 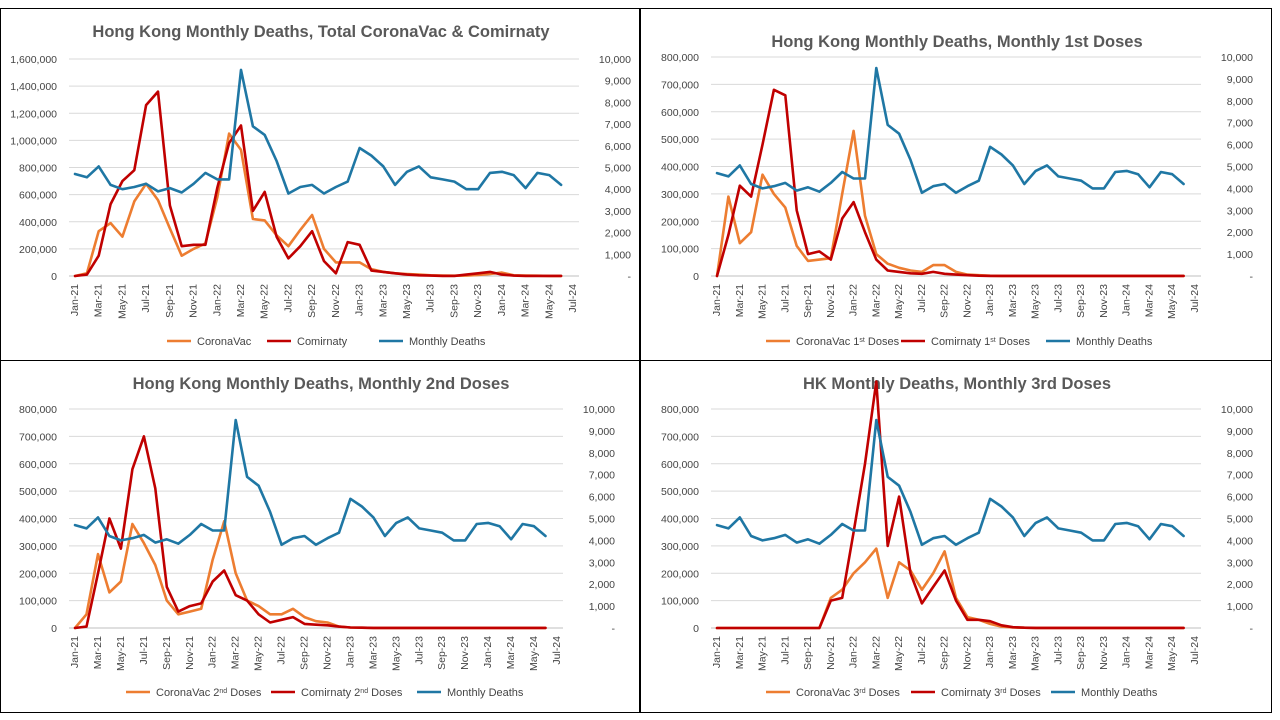 What do you see at coordinates (534, 653) in the screenshot?
I see `x-tick-label: May-24` at bounding box center [534, 653].